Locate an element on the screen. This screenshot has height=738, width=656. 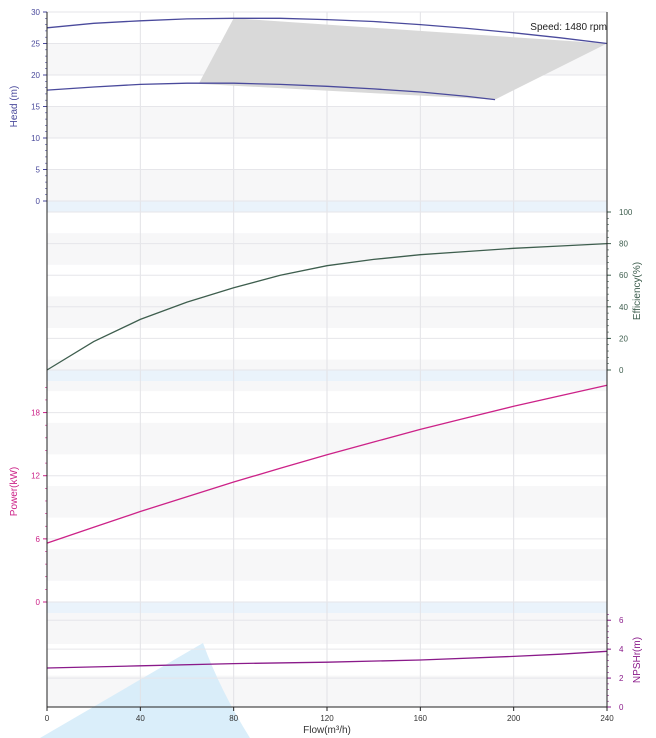
x-tick-label: 40 is located at coordinates (140, 718).